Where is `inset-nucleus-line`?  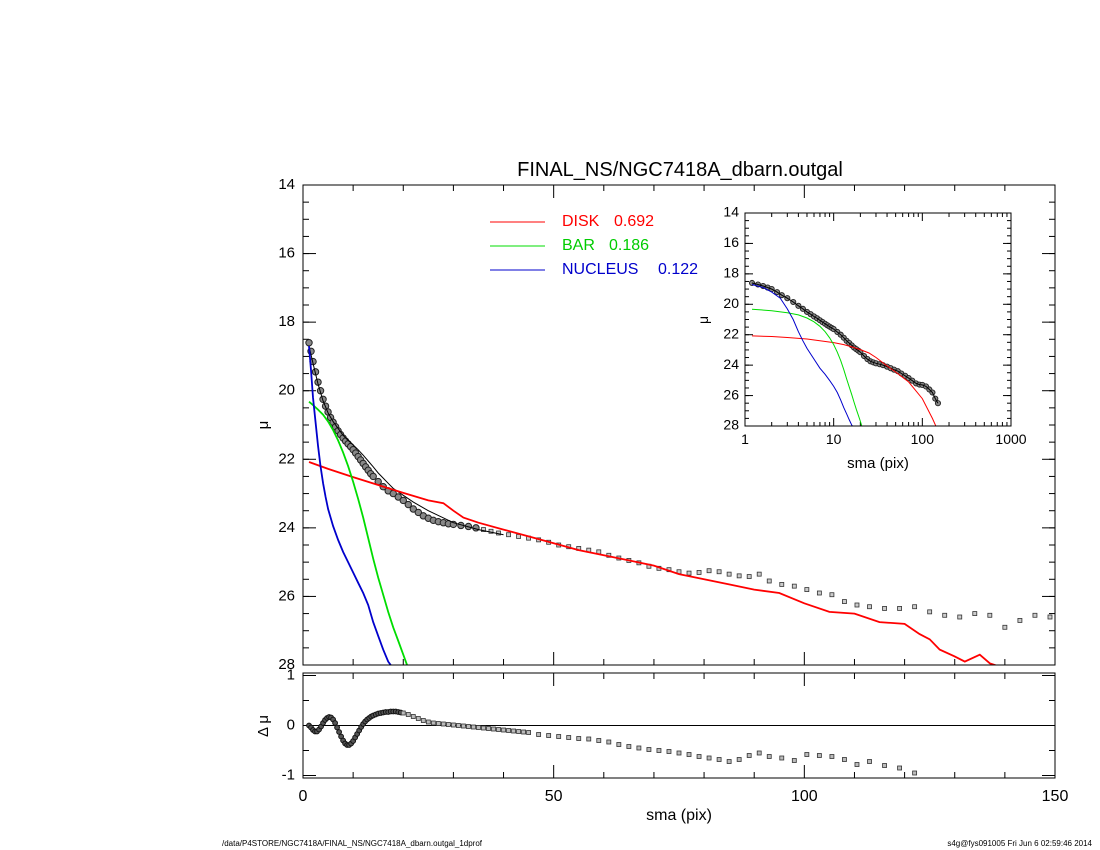 inset-nucleus-line is located at coordinates (802, 355).